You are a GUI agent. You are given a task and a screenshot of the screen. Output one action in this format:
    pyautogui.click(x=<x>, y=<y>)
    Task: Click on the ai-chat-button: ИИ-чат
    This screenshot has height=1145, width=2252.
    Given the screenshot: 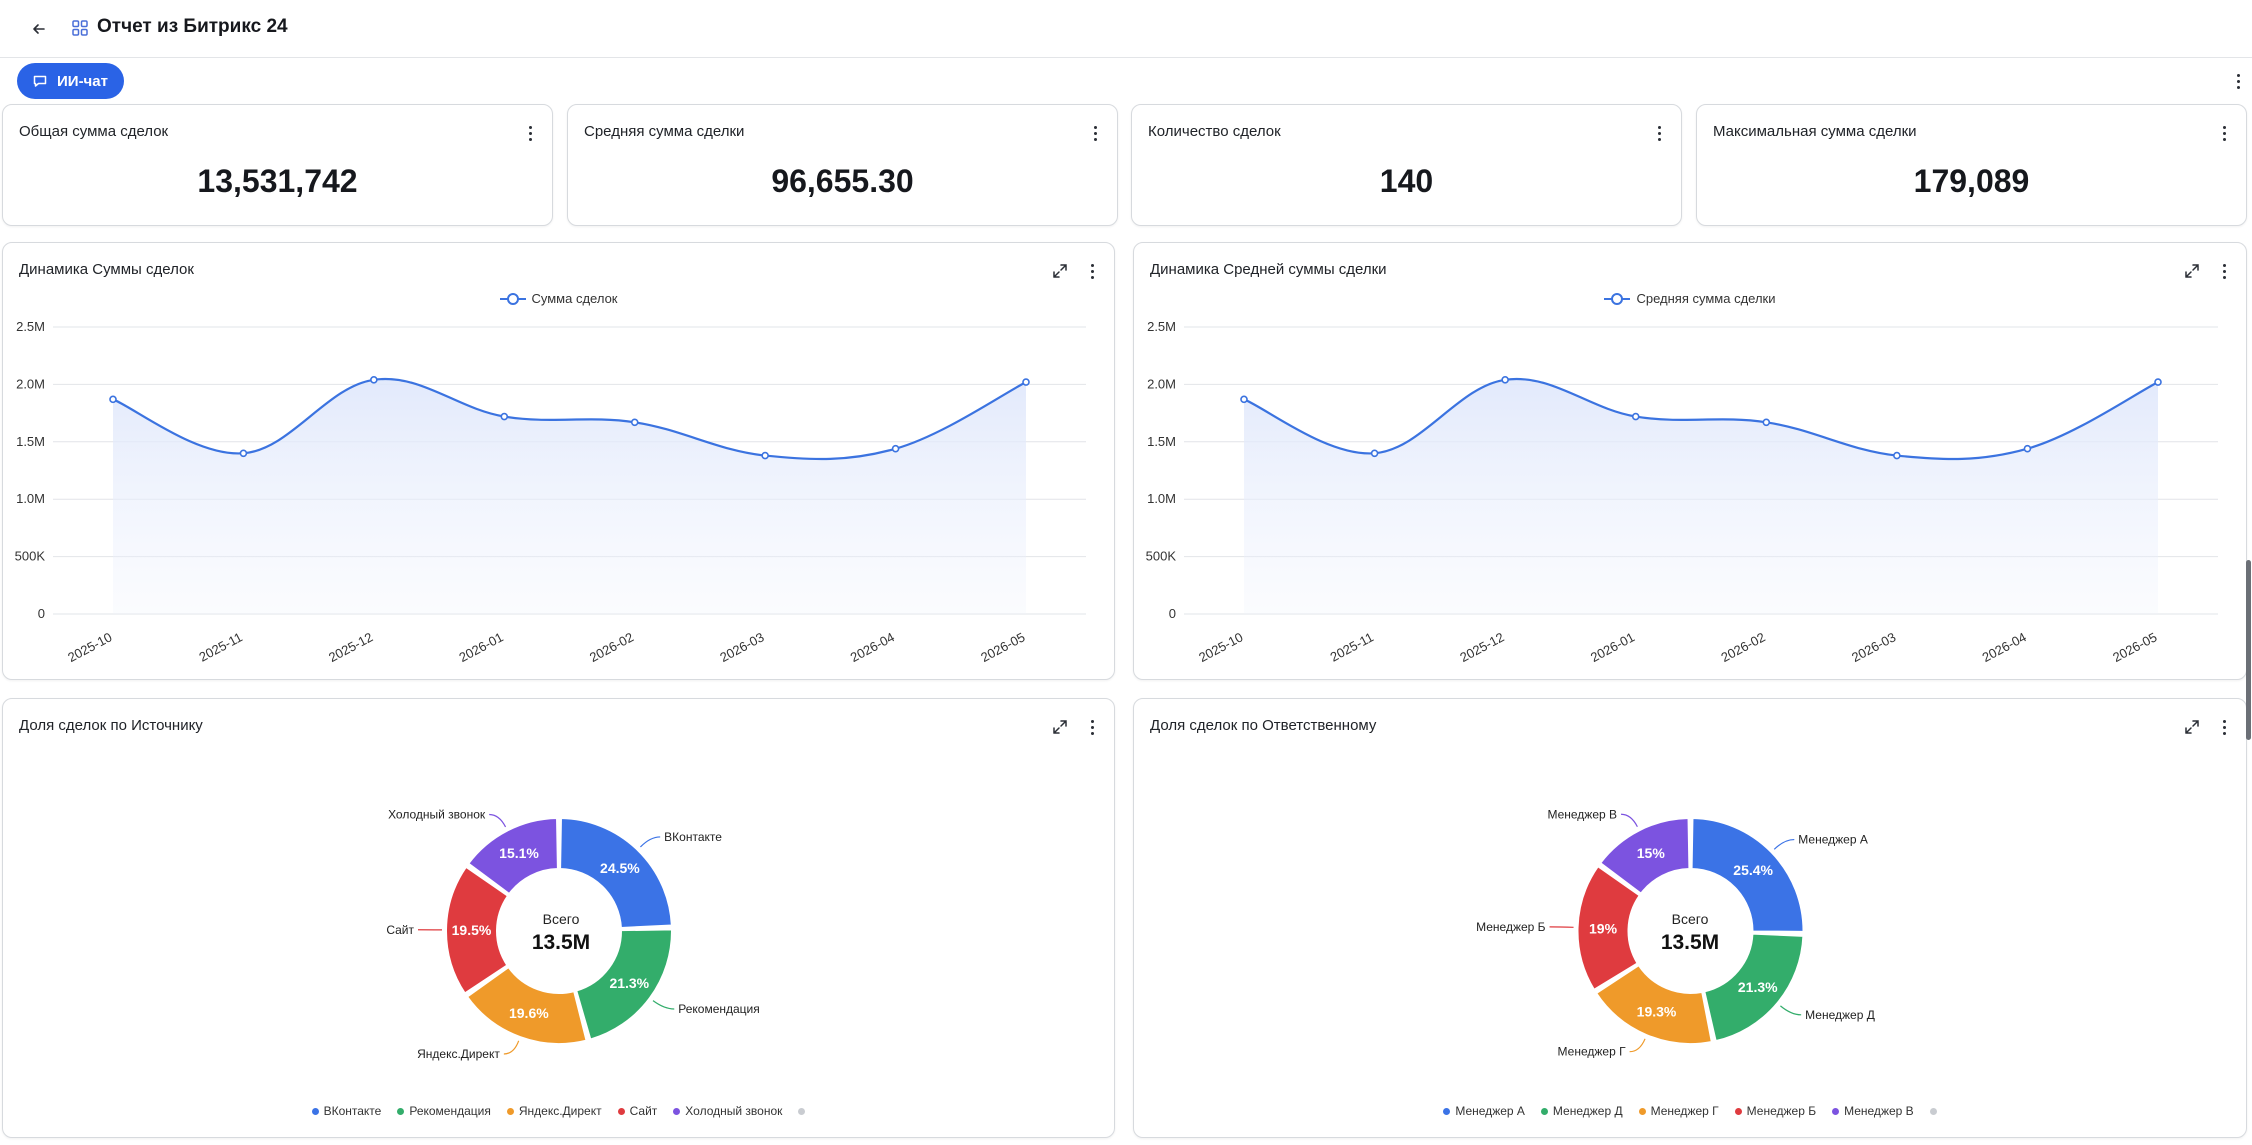 What is the action you would take?
    pyautogui.click(x=70, y=81)
    